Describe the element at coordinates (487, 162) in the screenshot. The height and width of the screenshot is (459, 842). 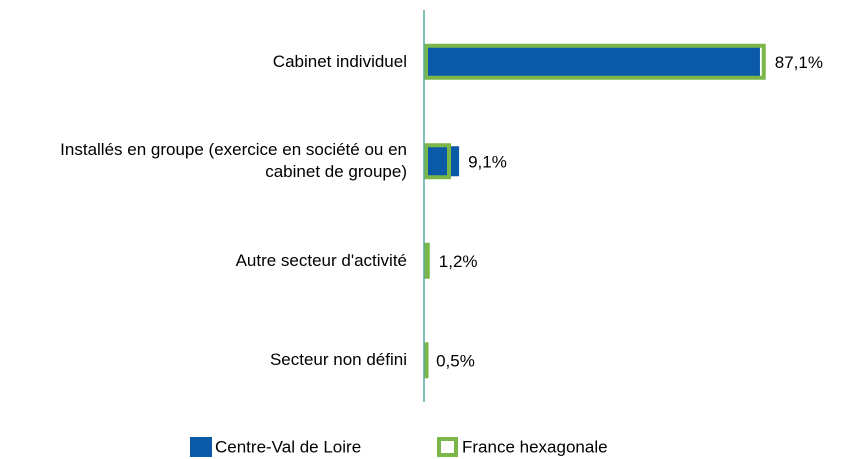
I see `value-label: 9,1%` at that location.